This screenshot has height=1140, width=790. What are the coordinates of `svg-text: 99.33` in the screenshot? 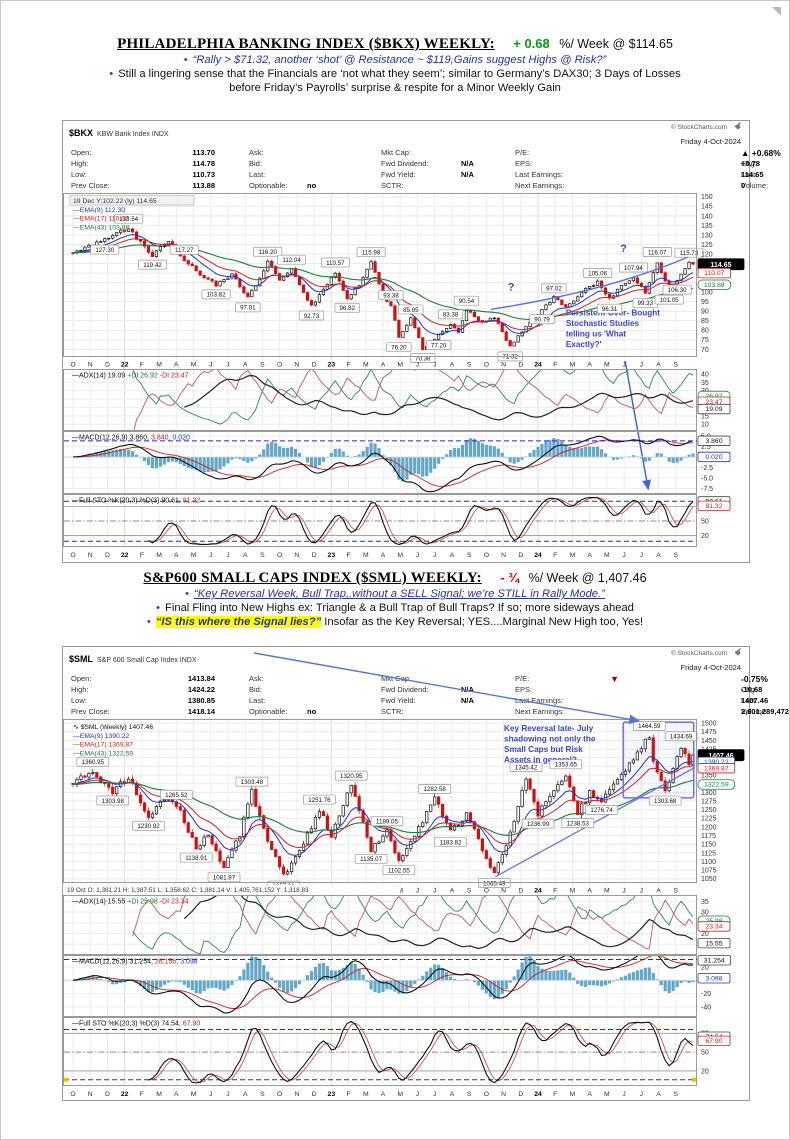 It's located at (646, 303).